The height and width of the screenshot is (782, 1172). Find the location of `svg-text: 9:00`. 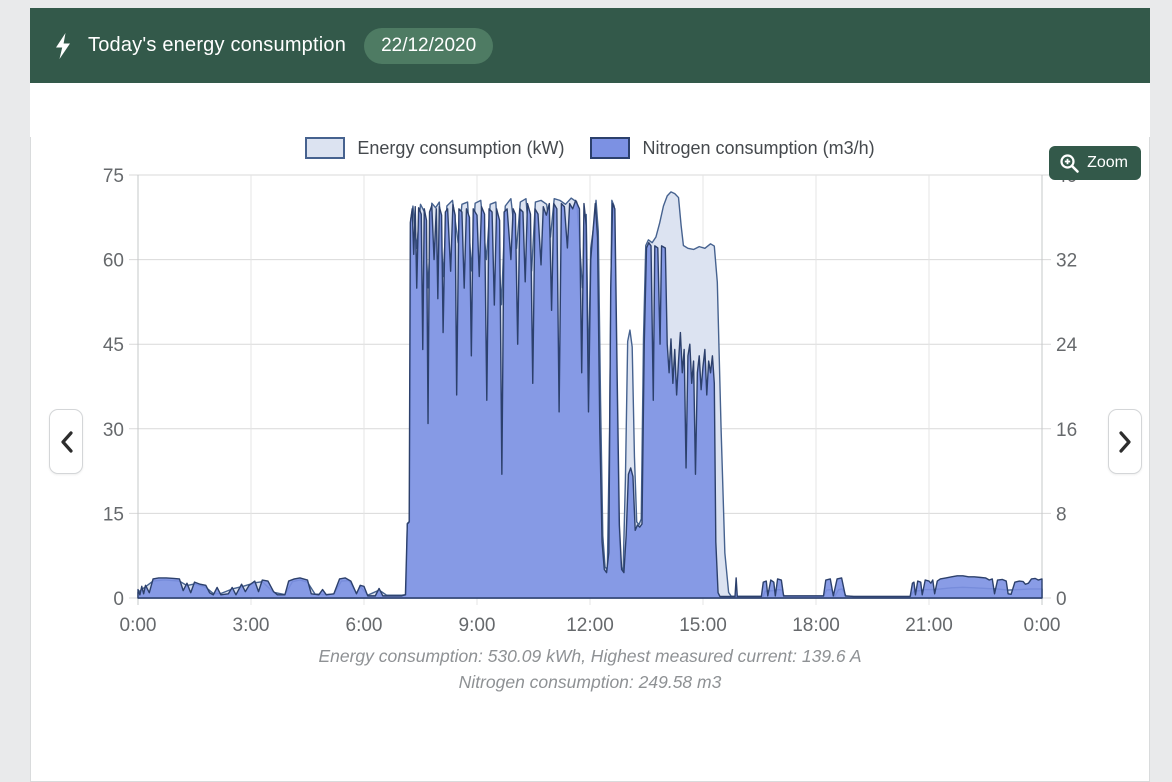

svg-text: 9:00 is located at coordinates (477, 625).